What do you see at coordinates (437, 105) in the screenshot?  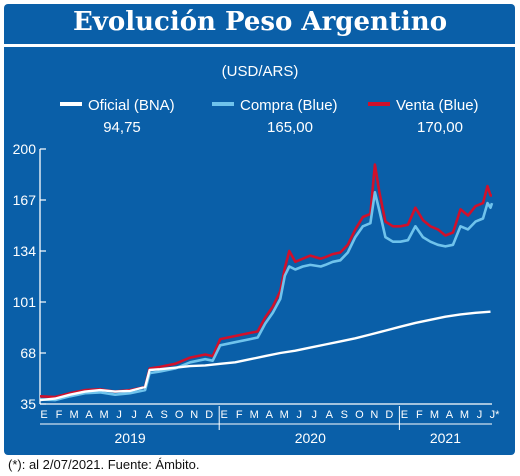 I see `legend-label: Venta (Blue)` at bounding box center [437, 105].